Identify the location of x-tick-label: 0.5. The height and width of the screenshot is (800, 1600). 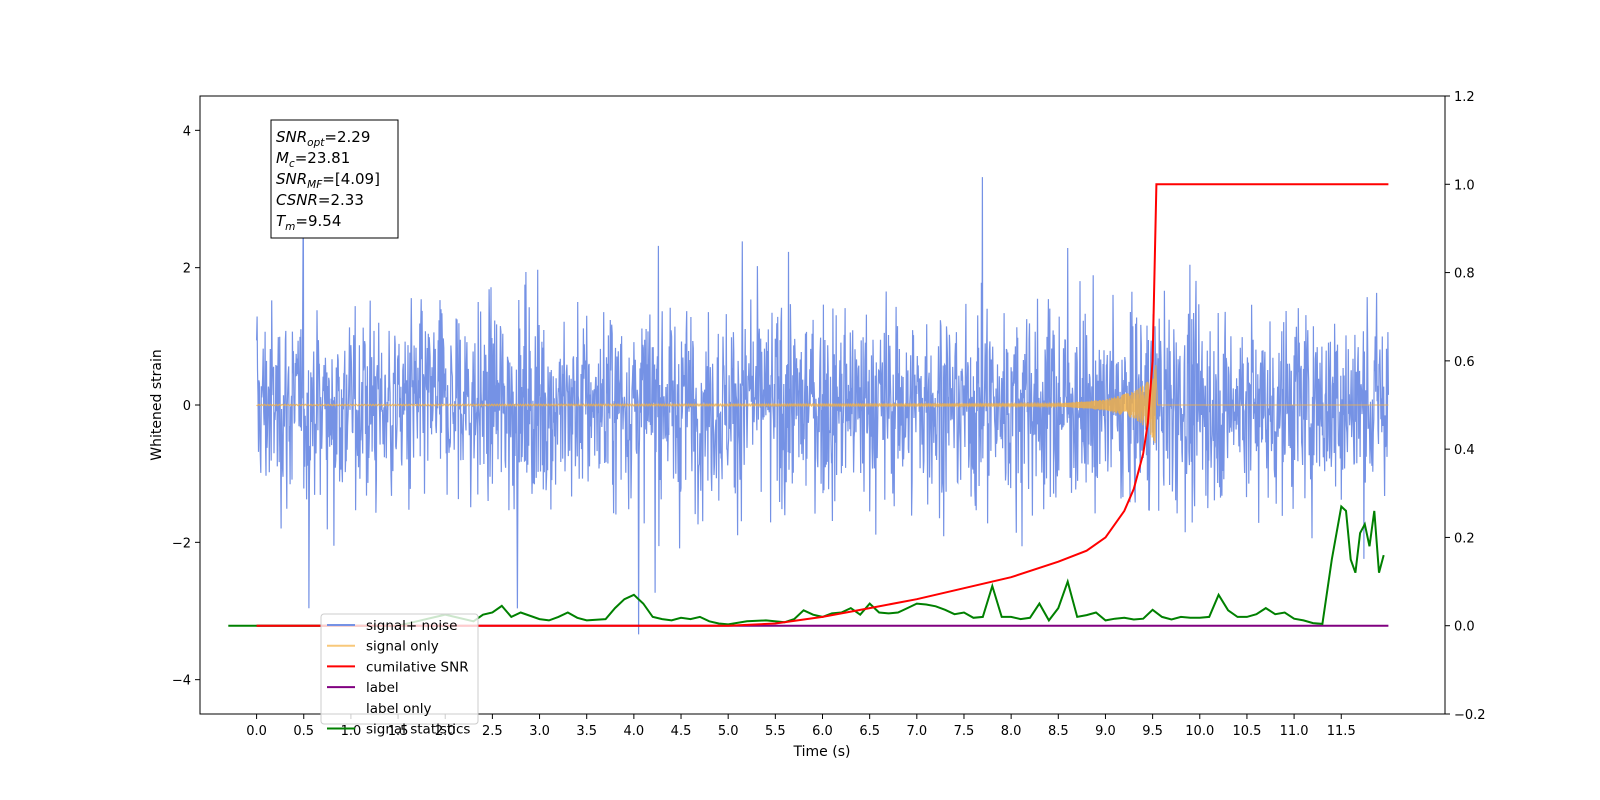
(303, 731).